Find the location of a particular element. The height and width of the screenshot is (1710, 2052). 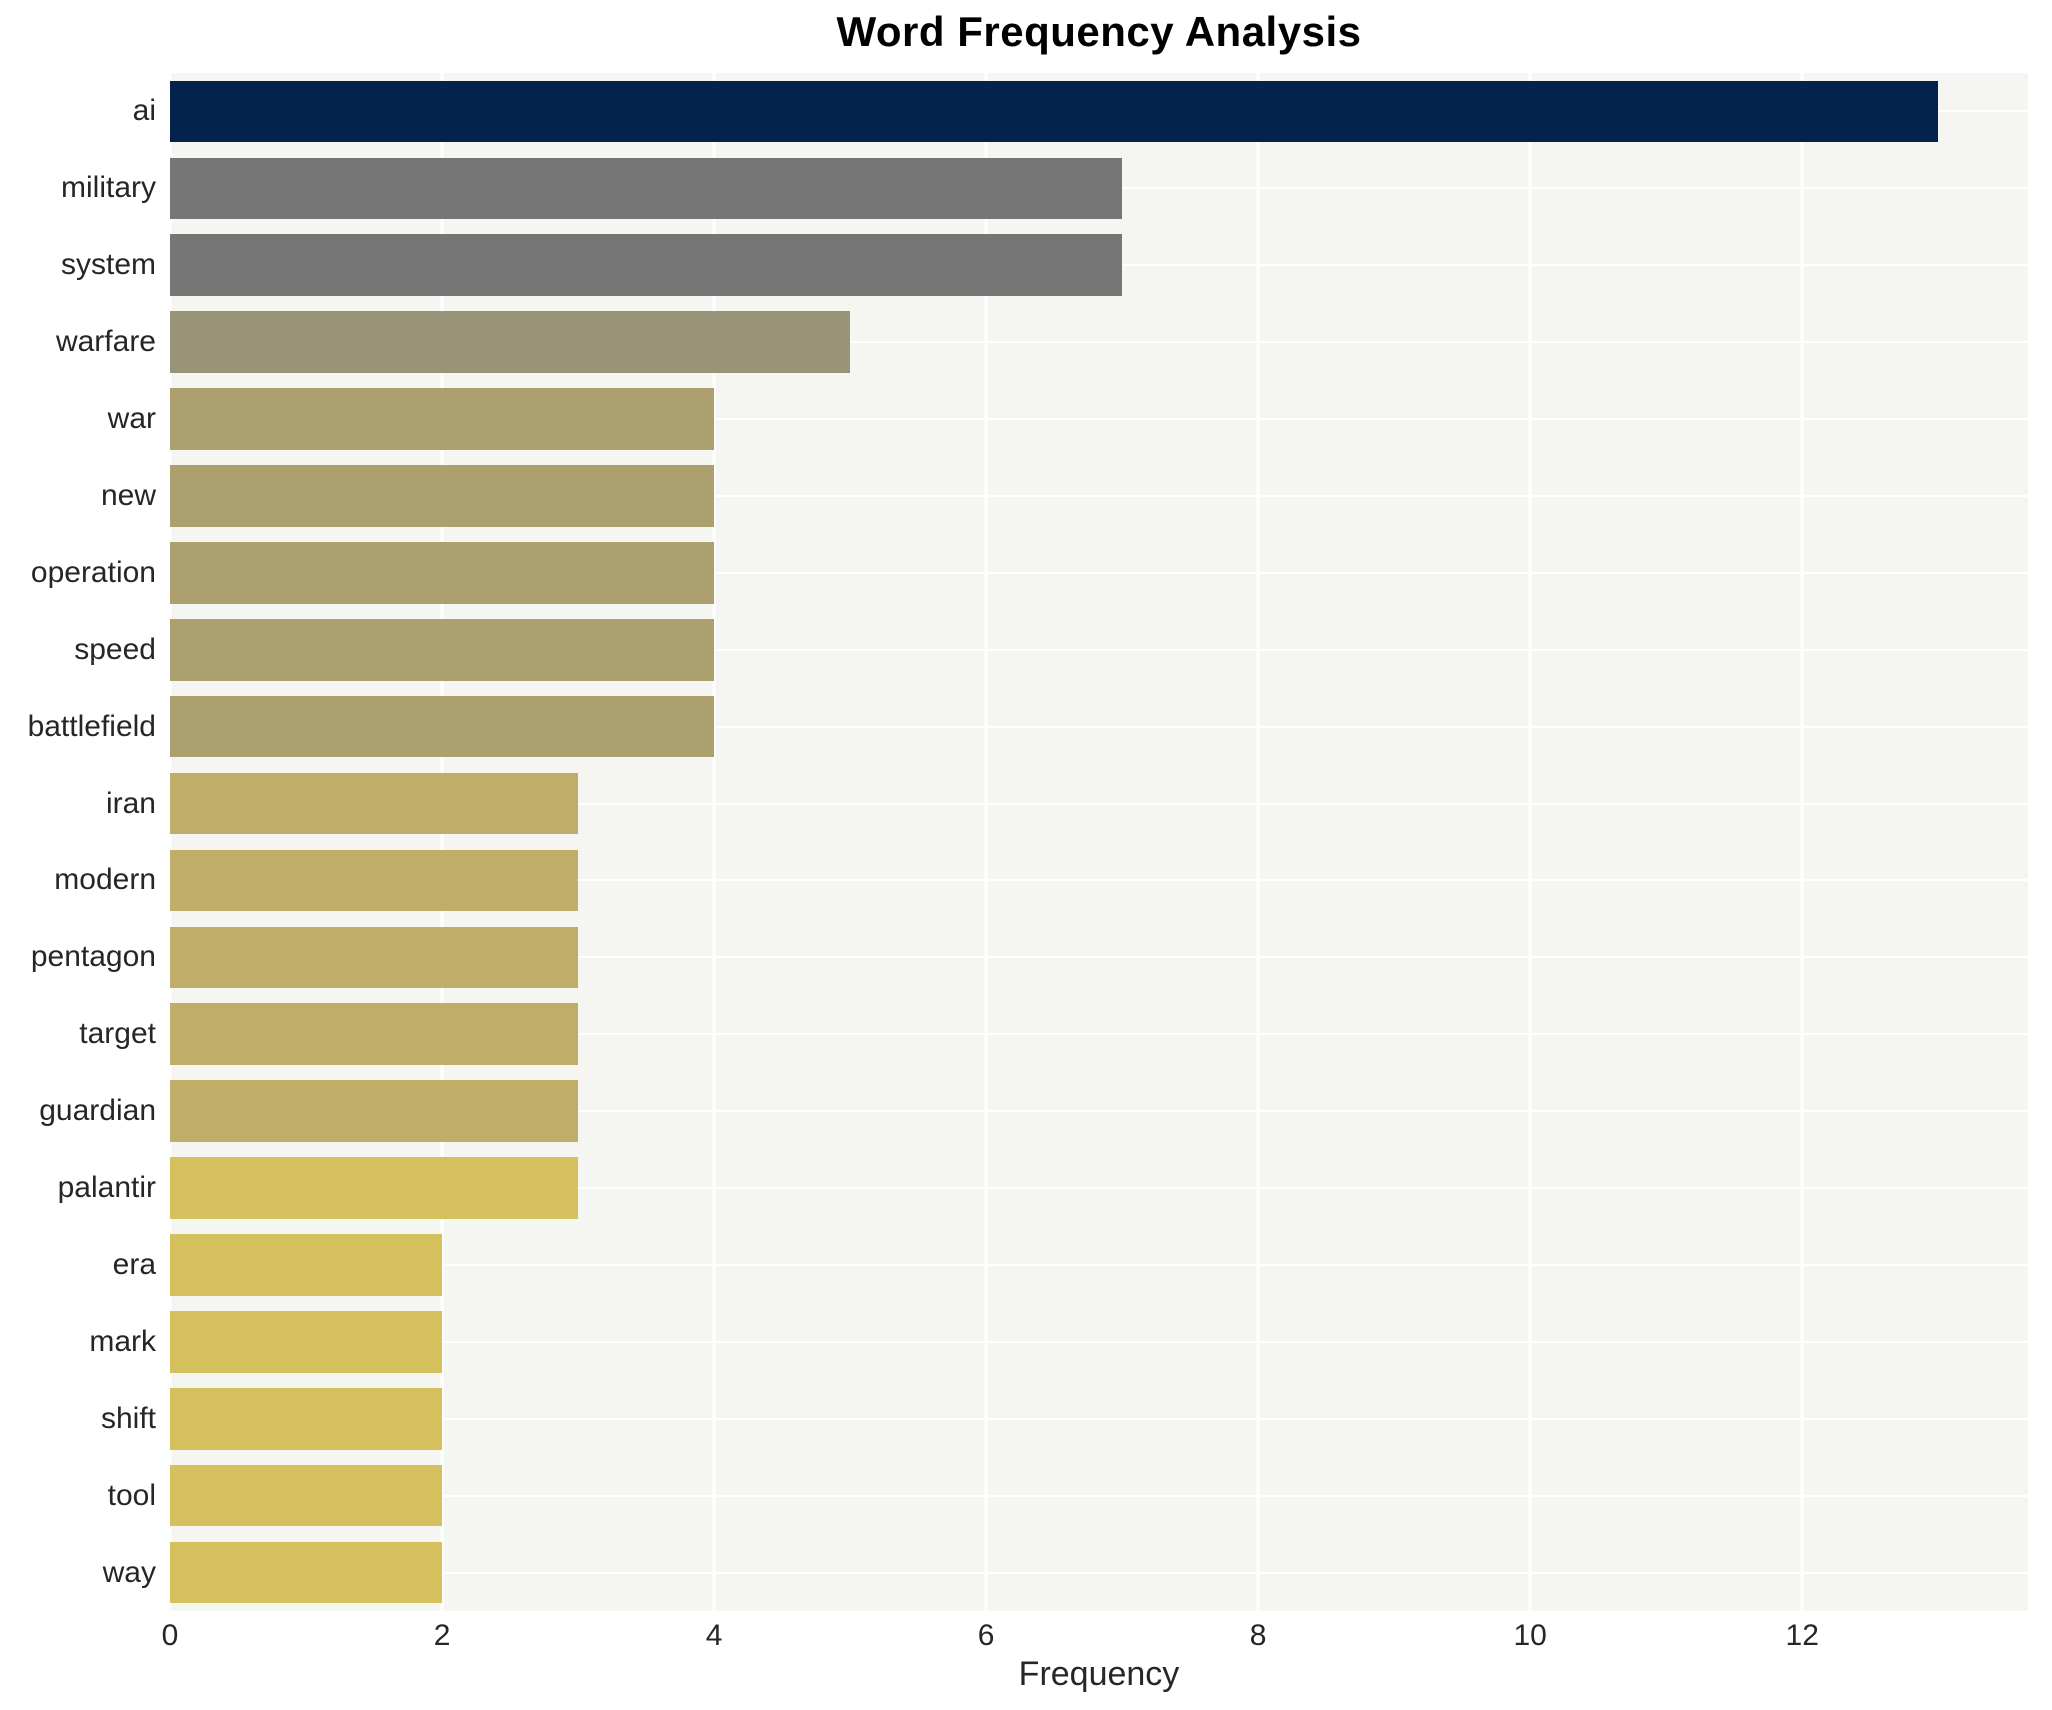

bar-speed is located at coordinates (442, 649).